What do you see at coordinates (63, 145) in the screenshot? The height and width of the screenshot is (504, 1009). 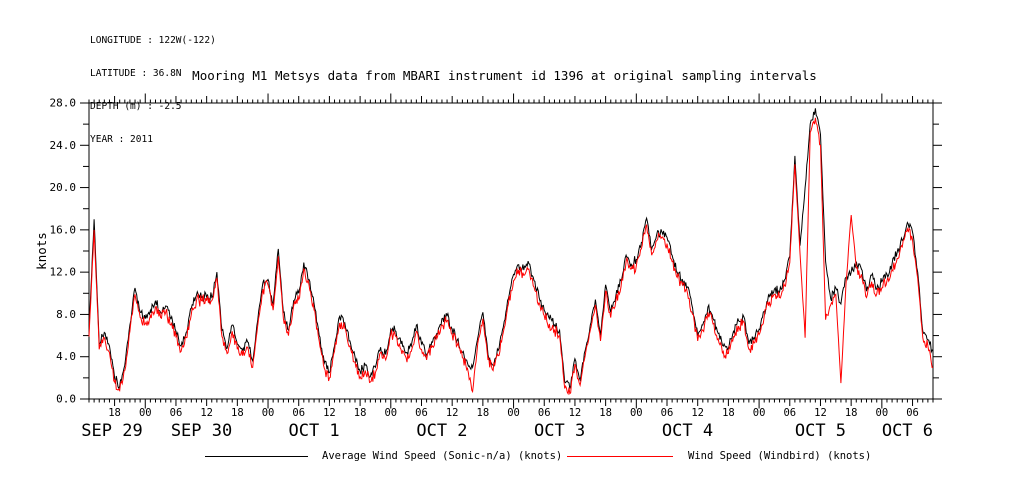 I see `y-tick-label: 24.0` at bounding box center [63, 145].